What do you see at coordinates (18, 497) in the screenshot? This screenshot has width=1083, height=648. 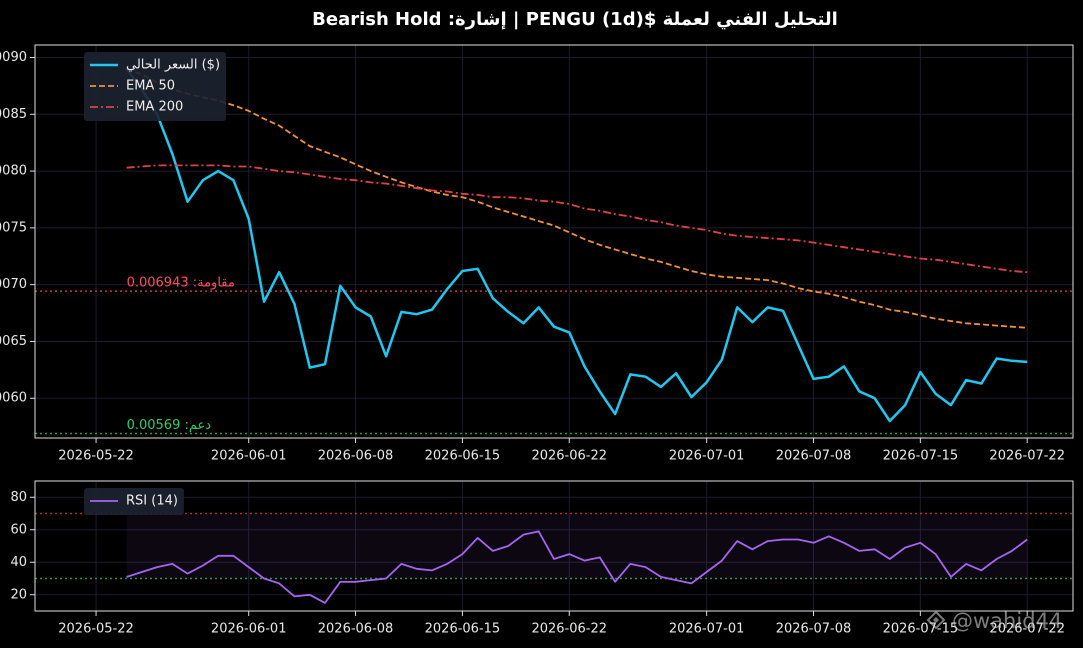 I see `y-tick-label: 80` at bounding box center [18, 497].